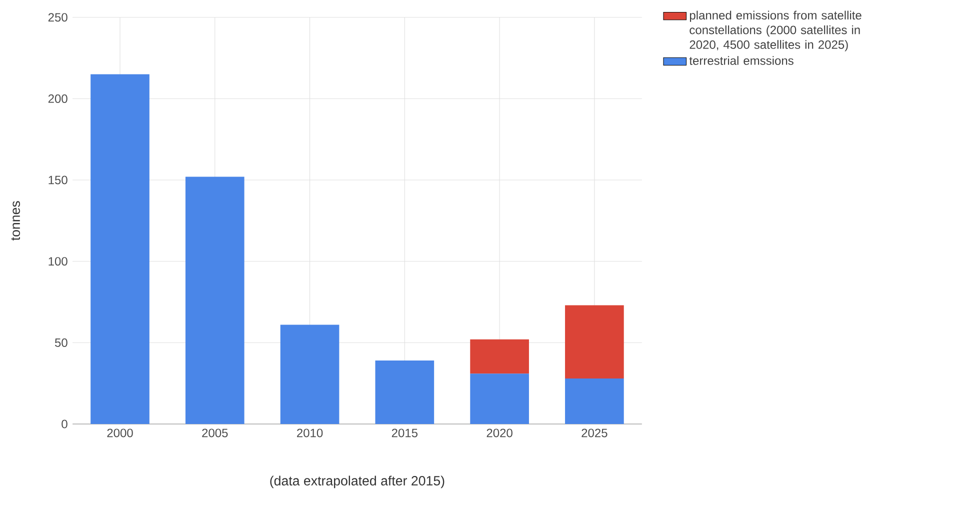 The width and height of the screenshot is (978, 514). Describe the element at coordinates (499, 433) in the screenshot. I see `x-tick-label: 2020` at that location.